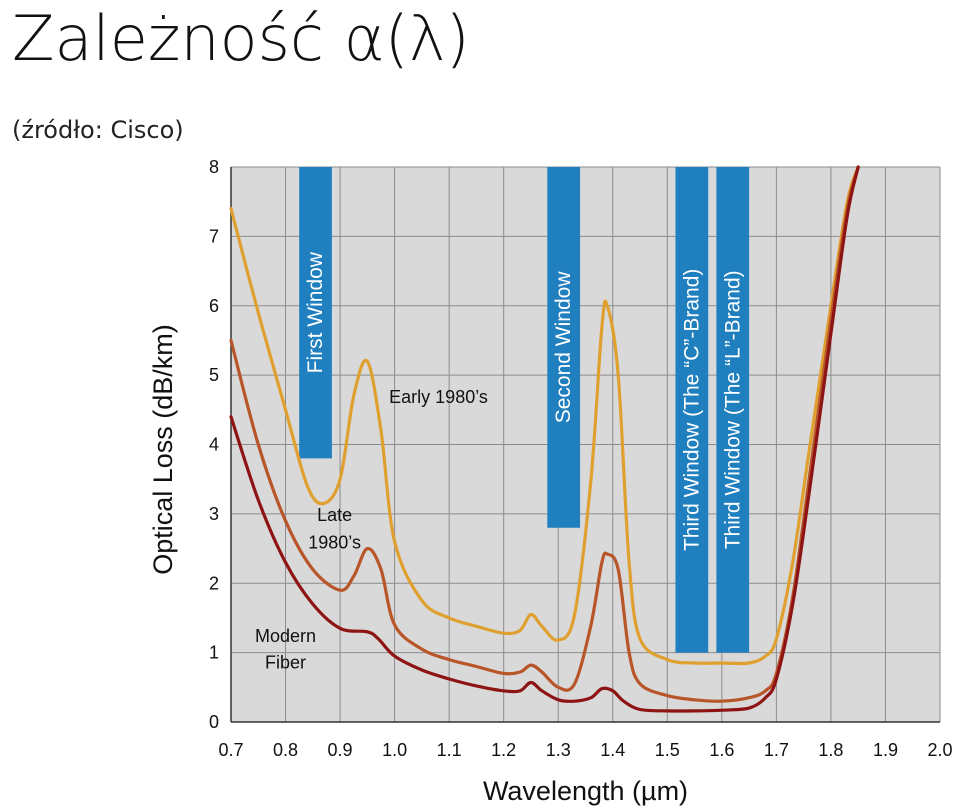  Describe the element at coordinates (214, 306) in the screenshot. I see `y-tick-label-6: 6` at that location.